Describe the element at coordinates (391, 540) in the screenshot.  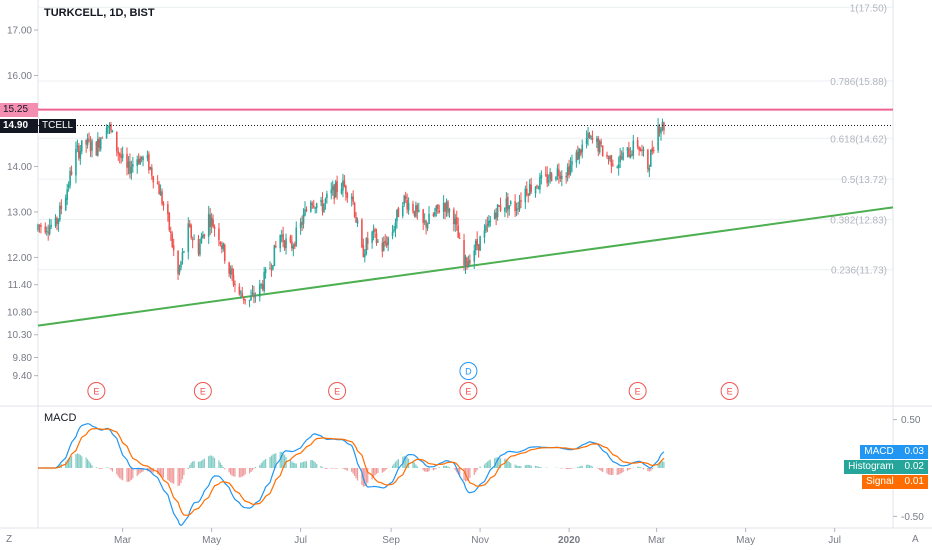
I see `time-tick-label: Sep` at that location.